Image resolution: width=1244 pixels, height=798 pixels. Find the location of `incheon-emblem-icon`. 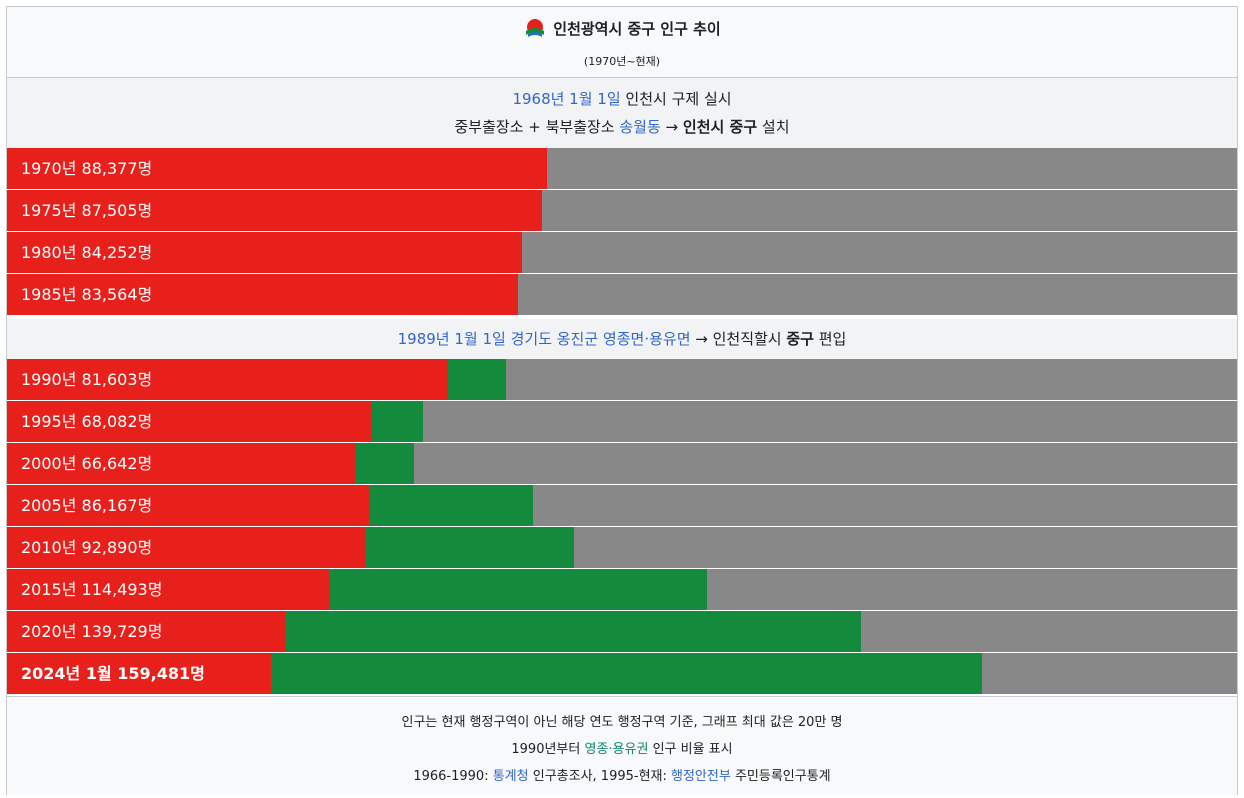

incheon-emblem-icon is located at coordinates (535, 28).